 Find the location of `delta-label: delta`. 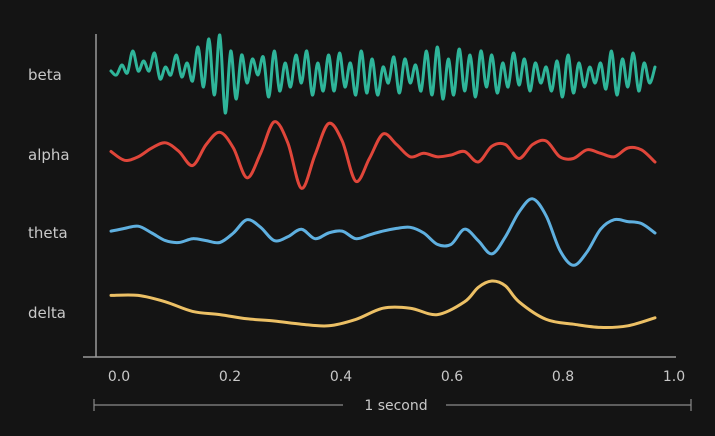

delta-label: delta is located at coordinates (47, 313).